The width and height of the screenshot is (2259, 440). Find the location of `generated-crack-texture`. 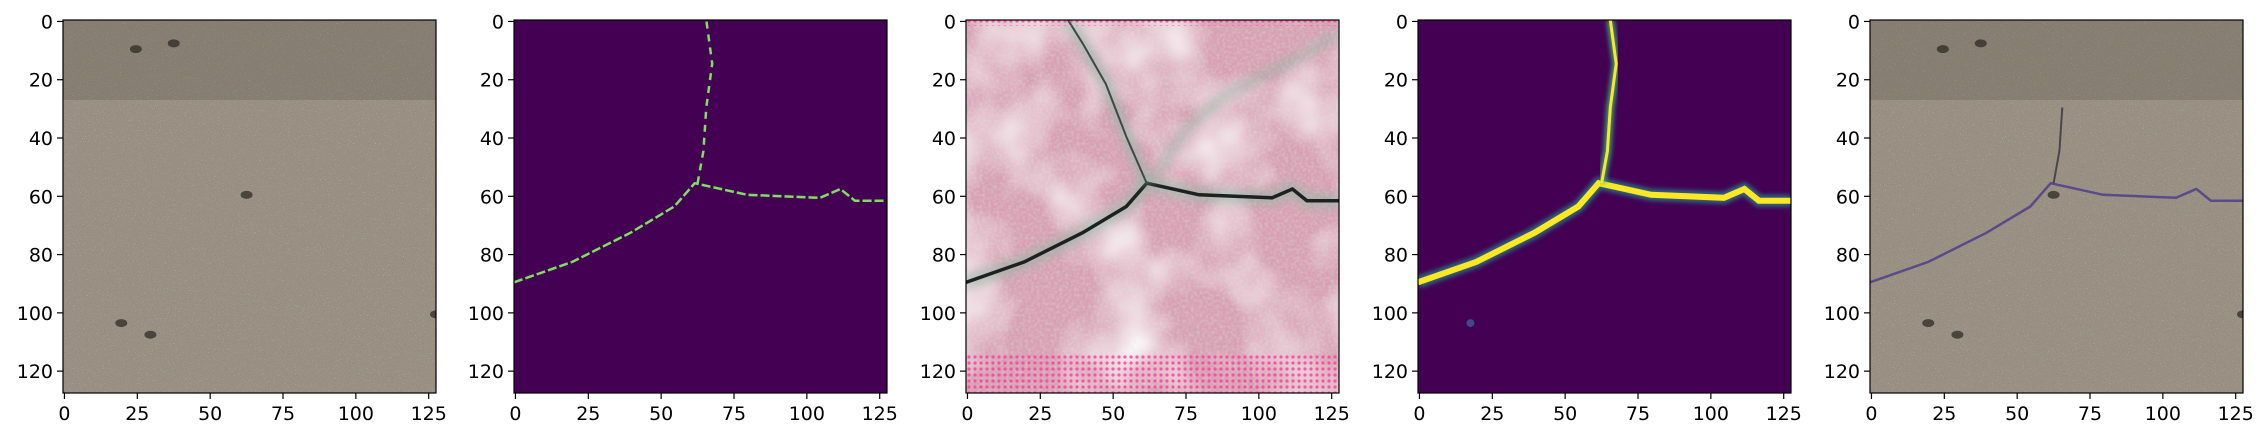

generated-crack-texture is located at coordinates (1152, 206).